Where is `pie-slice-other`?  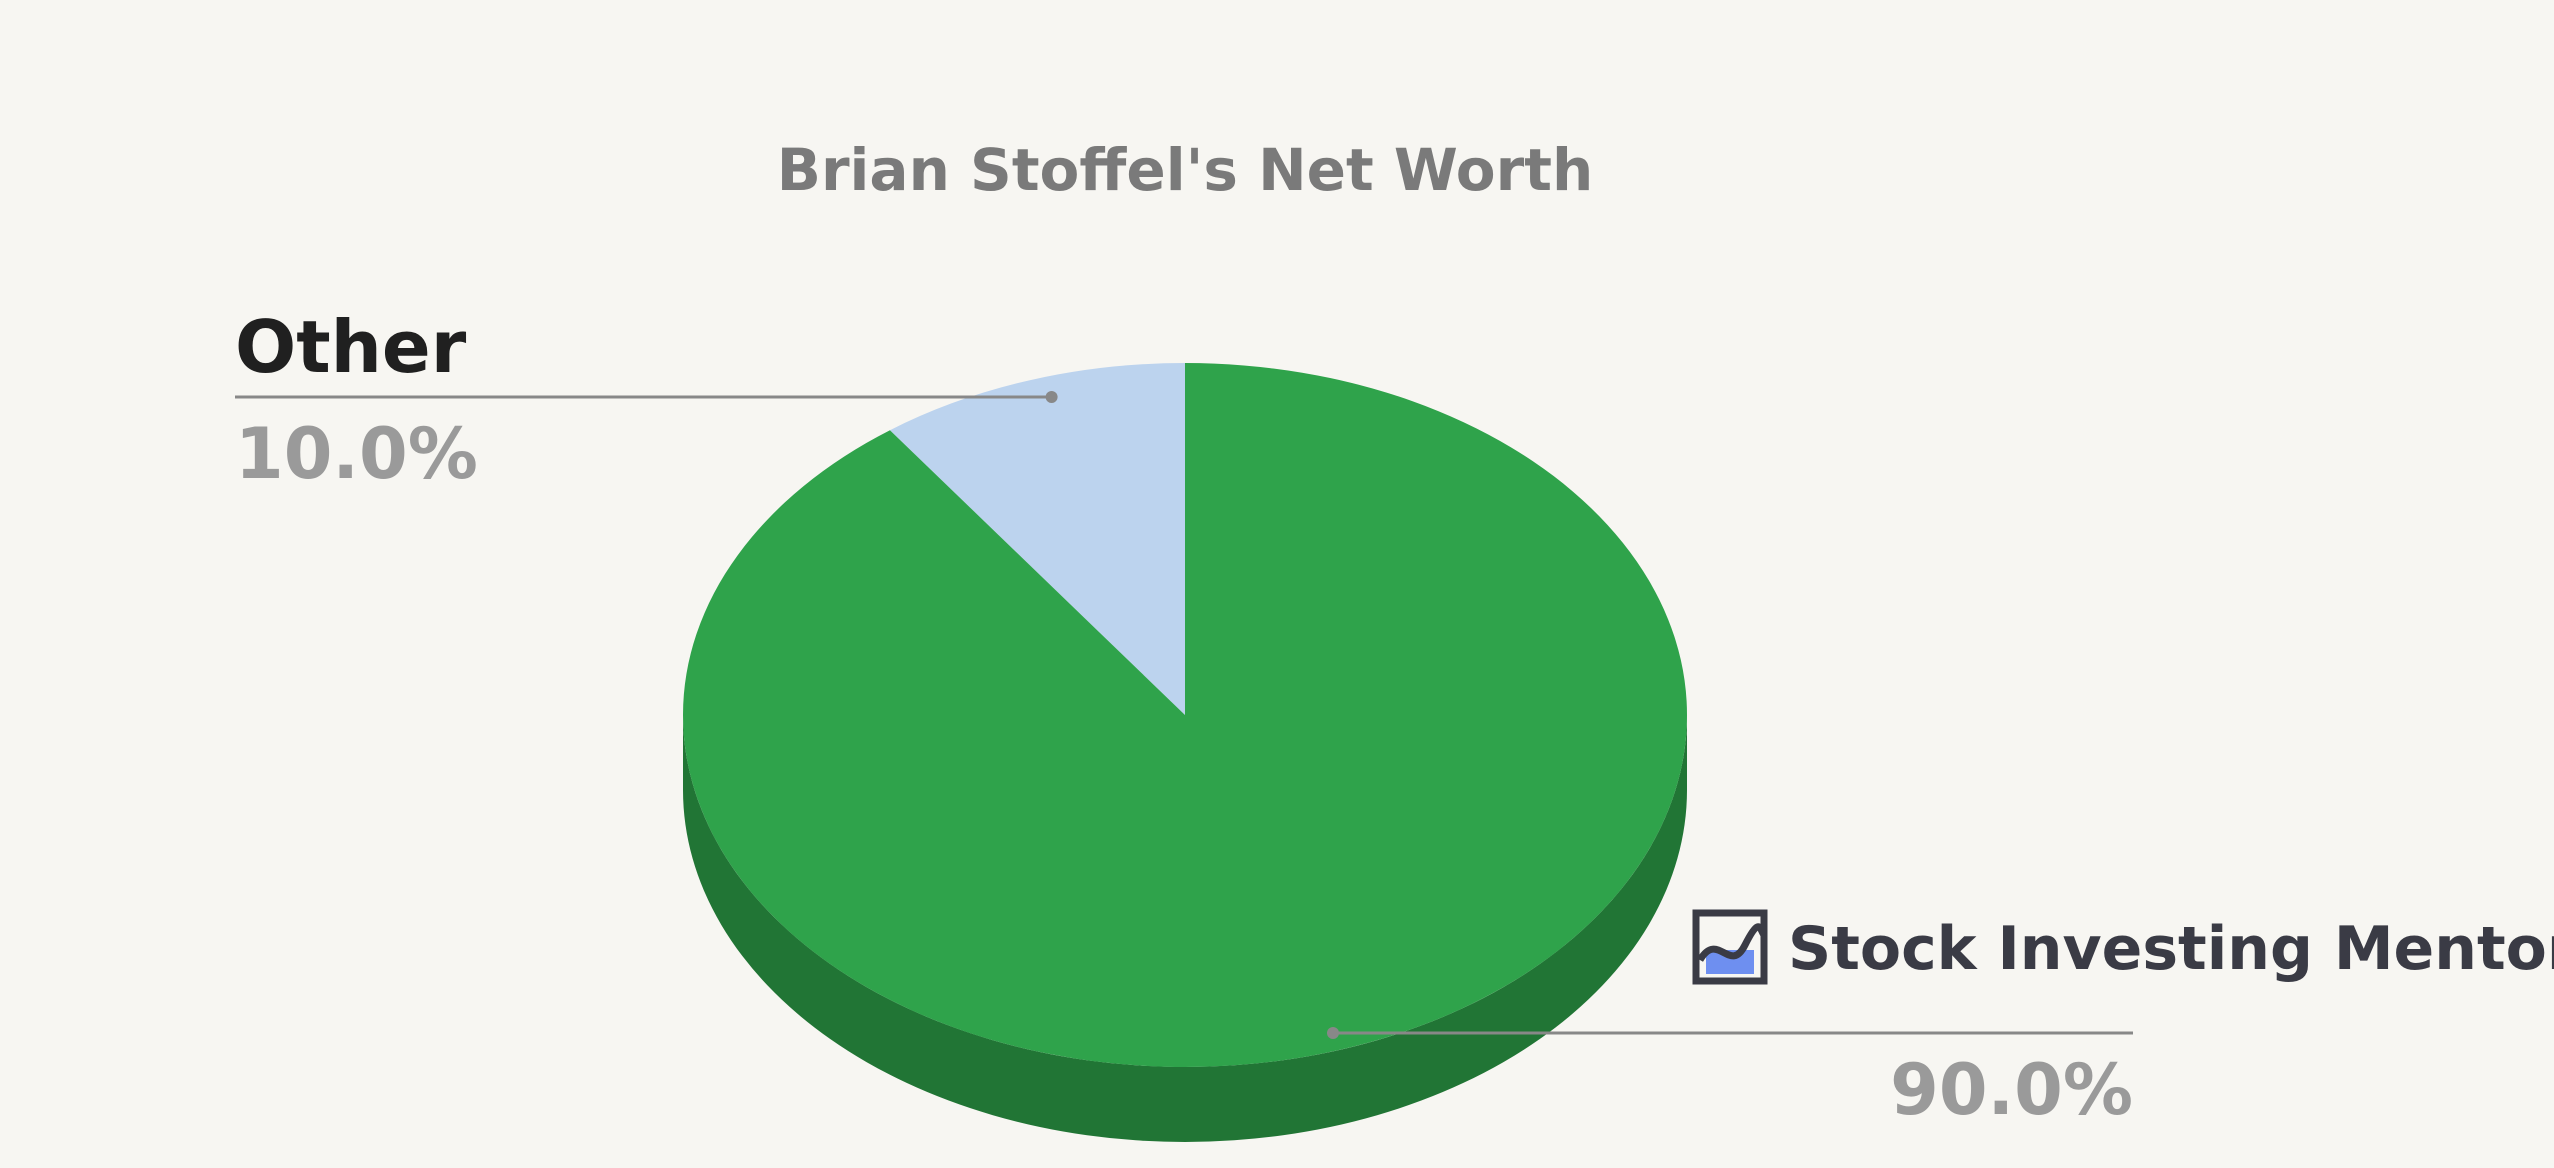
pie-slice-other is located at coordinates (1037, 539).